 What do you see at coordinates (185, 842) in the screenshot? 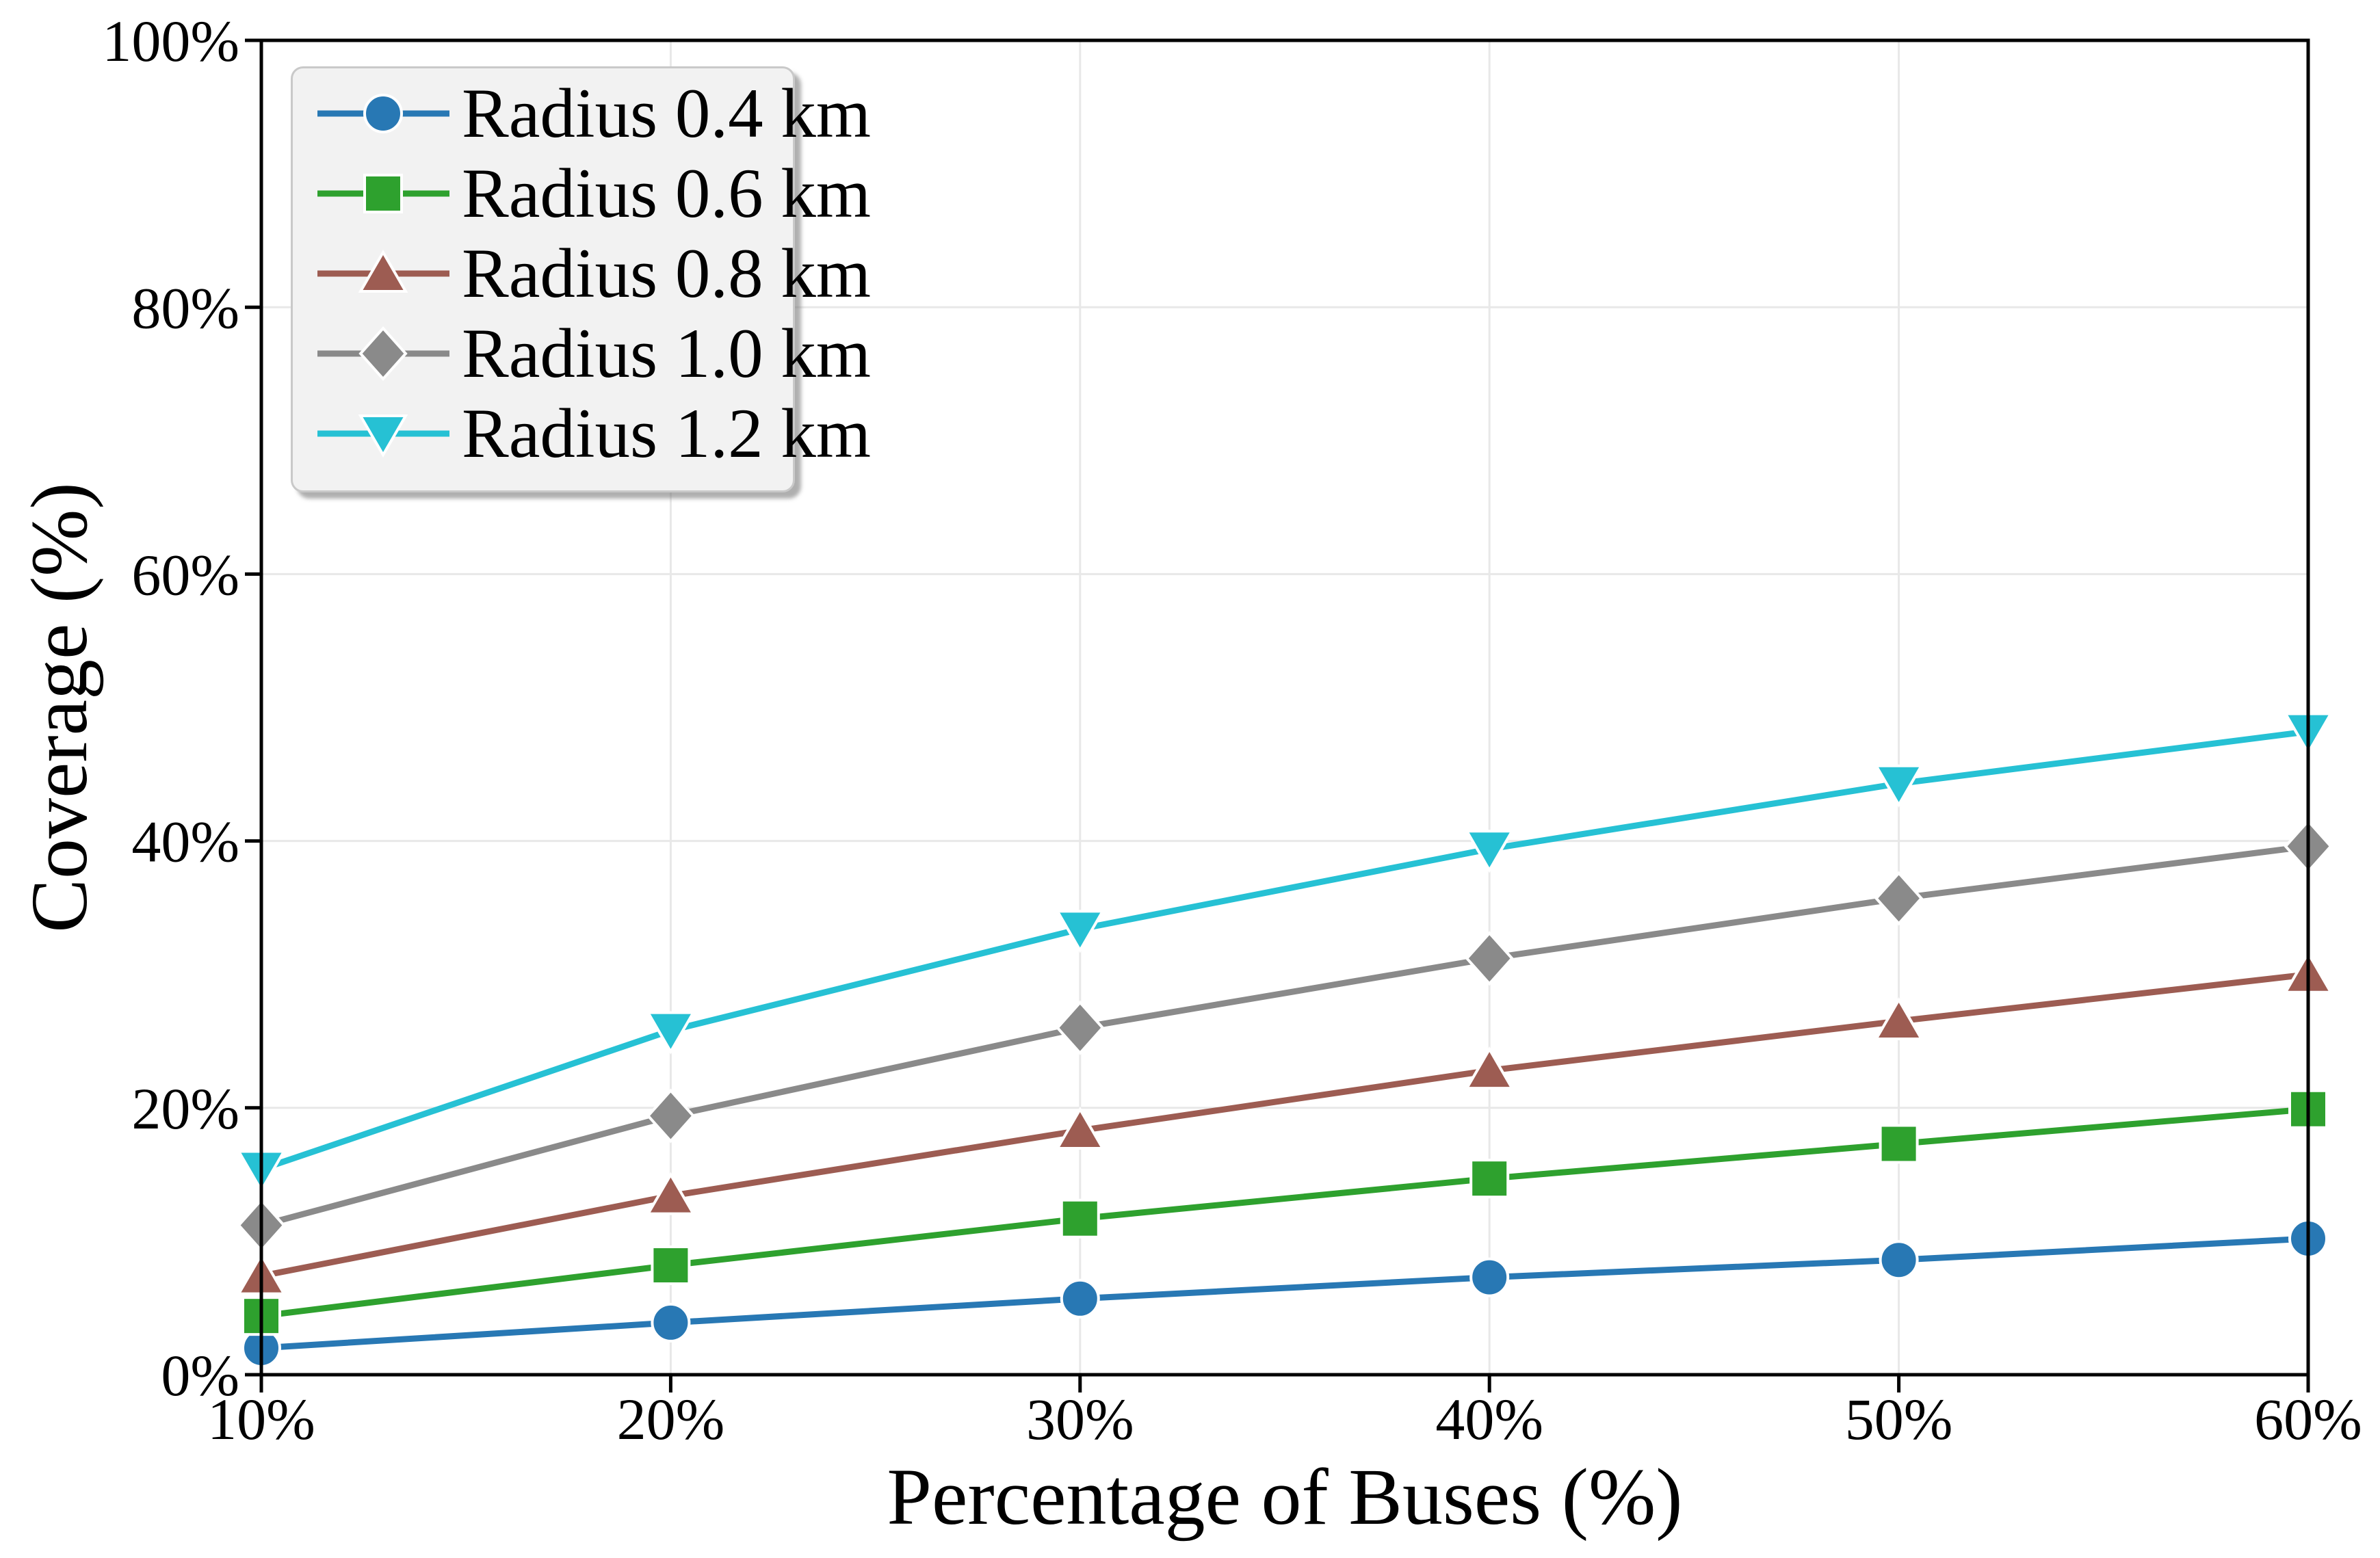
I see `y-tick-label: 40%` at bounding box center [185, 842].